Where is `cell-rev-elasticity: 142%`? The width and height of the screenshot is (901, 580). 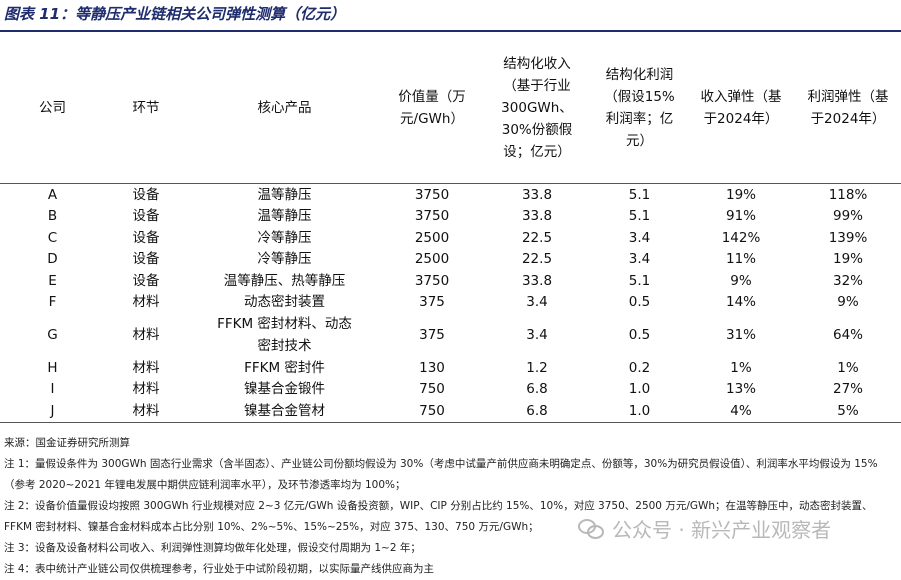 cell-rev-elasticity: 142% is located at coordinates (741, 237).